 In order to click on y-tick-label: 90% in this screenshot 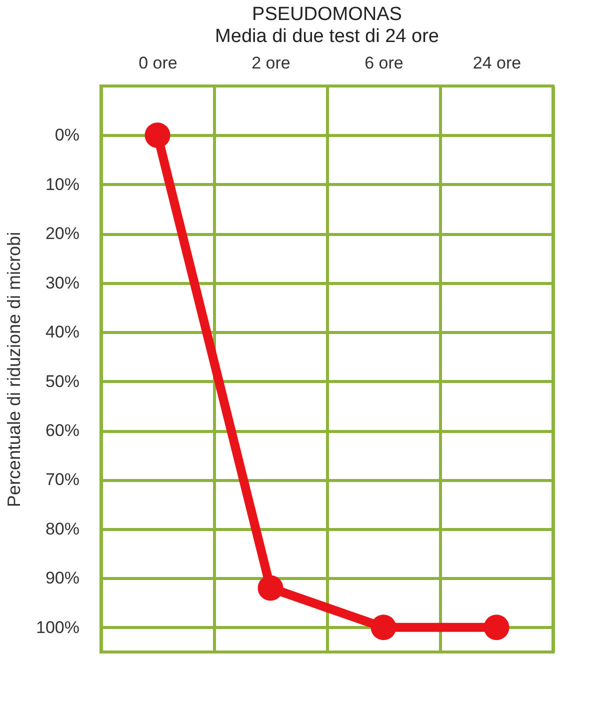, I will do `click(62, 578)`.